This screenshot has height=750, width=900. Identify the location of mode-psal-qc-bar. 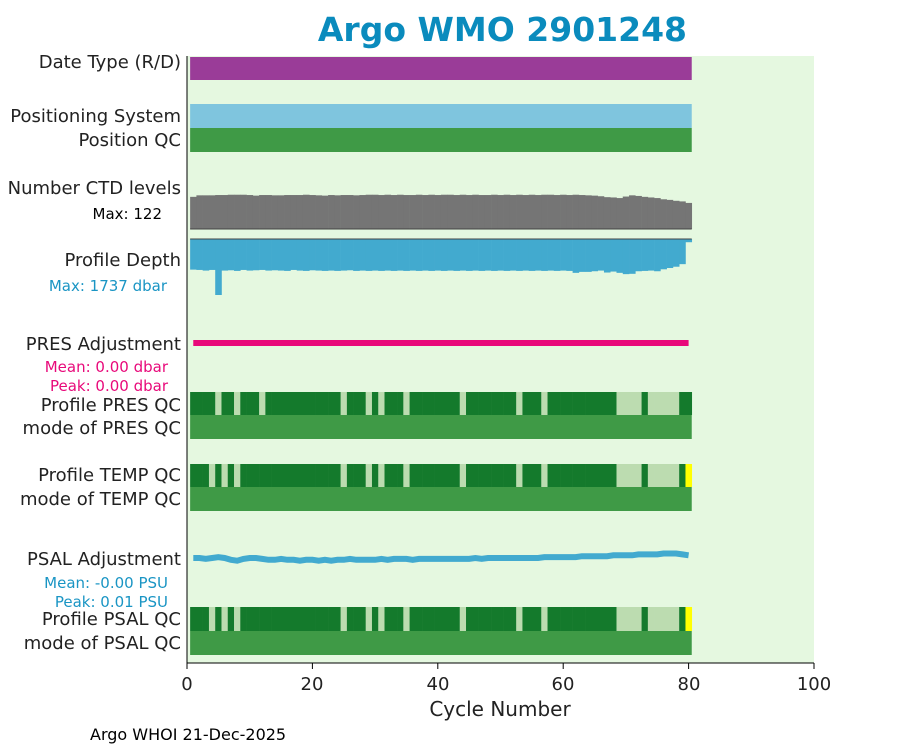
(441, 643).